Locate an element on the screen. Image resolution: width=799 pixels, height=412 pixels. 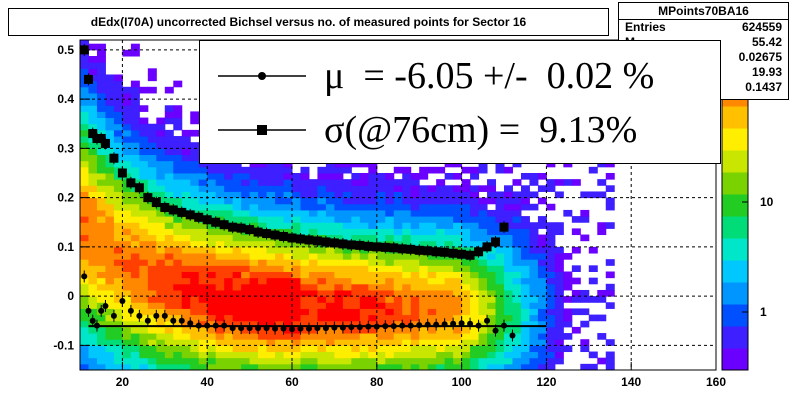
y-axis: -0.100.10.20.30.40.5 is located at coordinates (71, 197).